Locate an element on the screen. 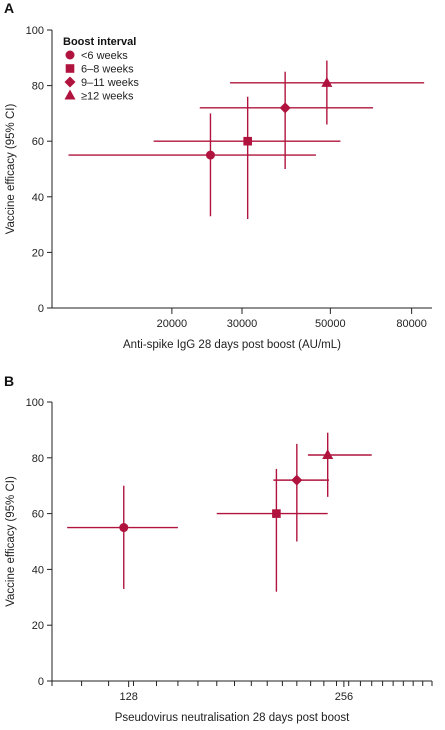 Image resolution: width=445 pixels, height=730 pixels. panel-a-y-tick-label: 80 is located at coordinates (38, 87).